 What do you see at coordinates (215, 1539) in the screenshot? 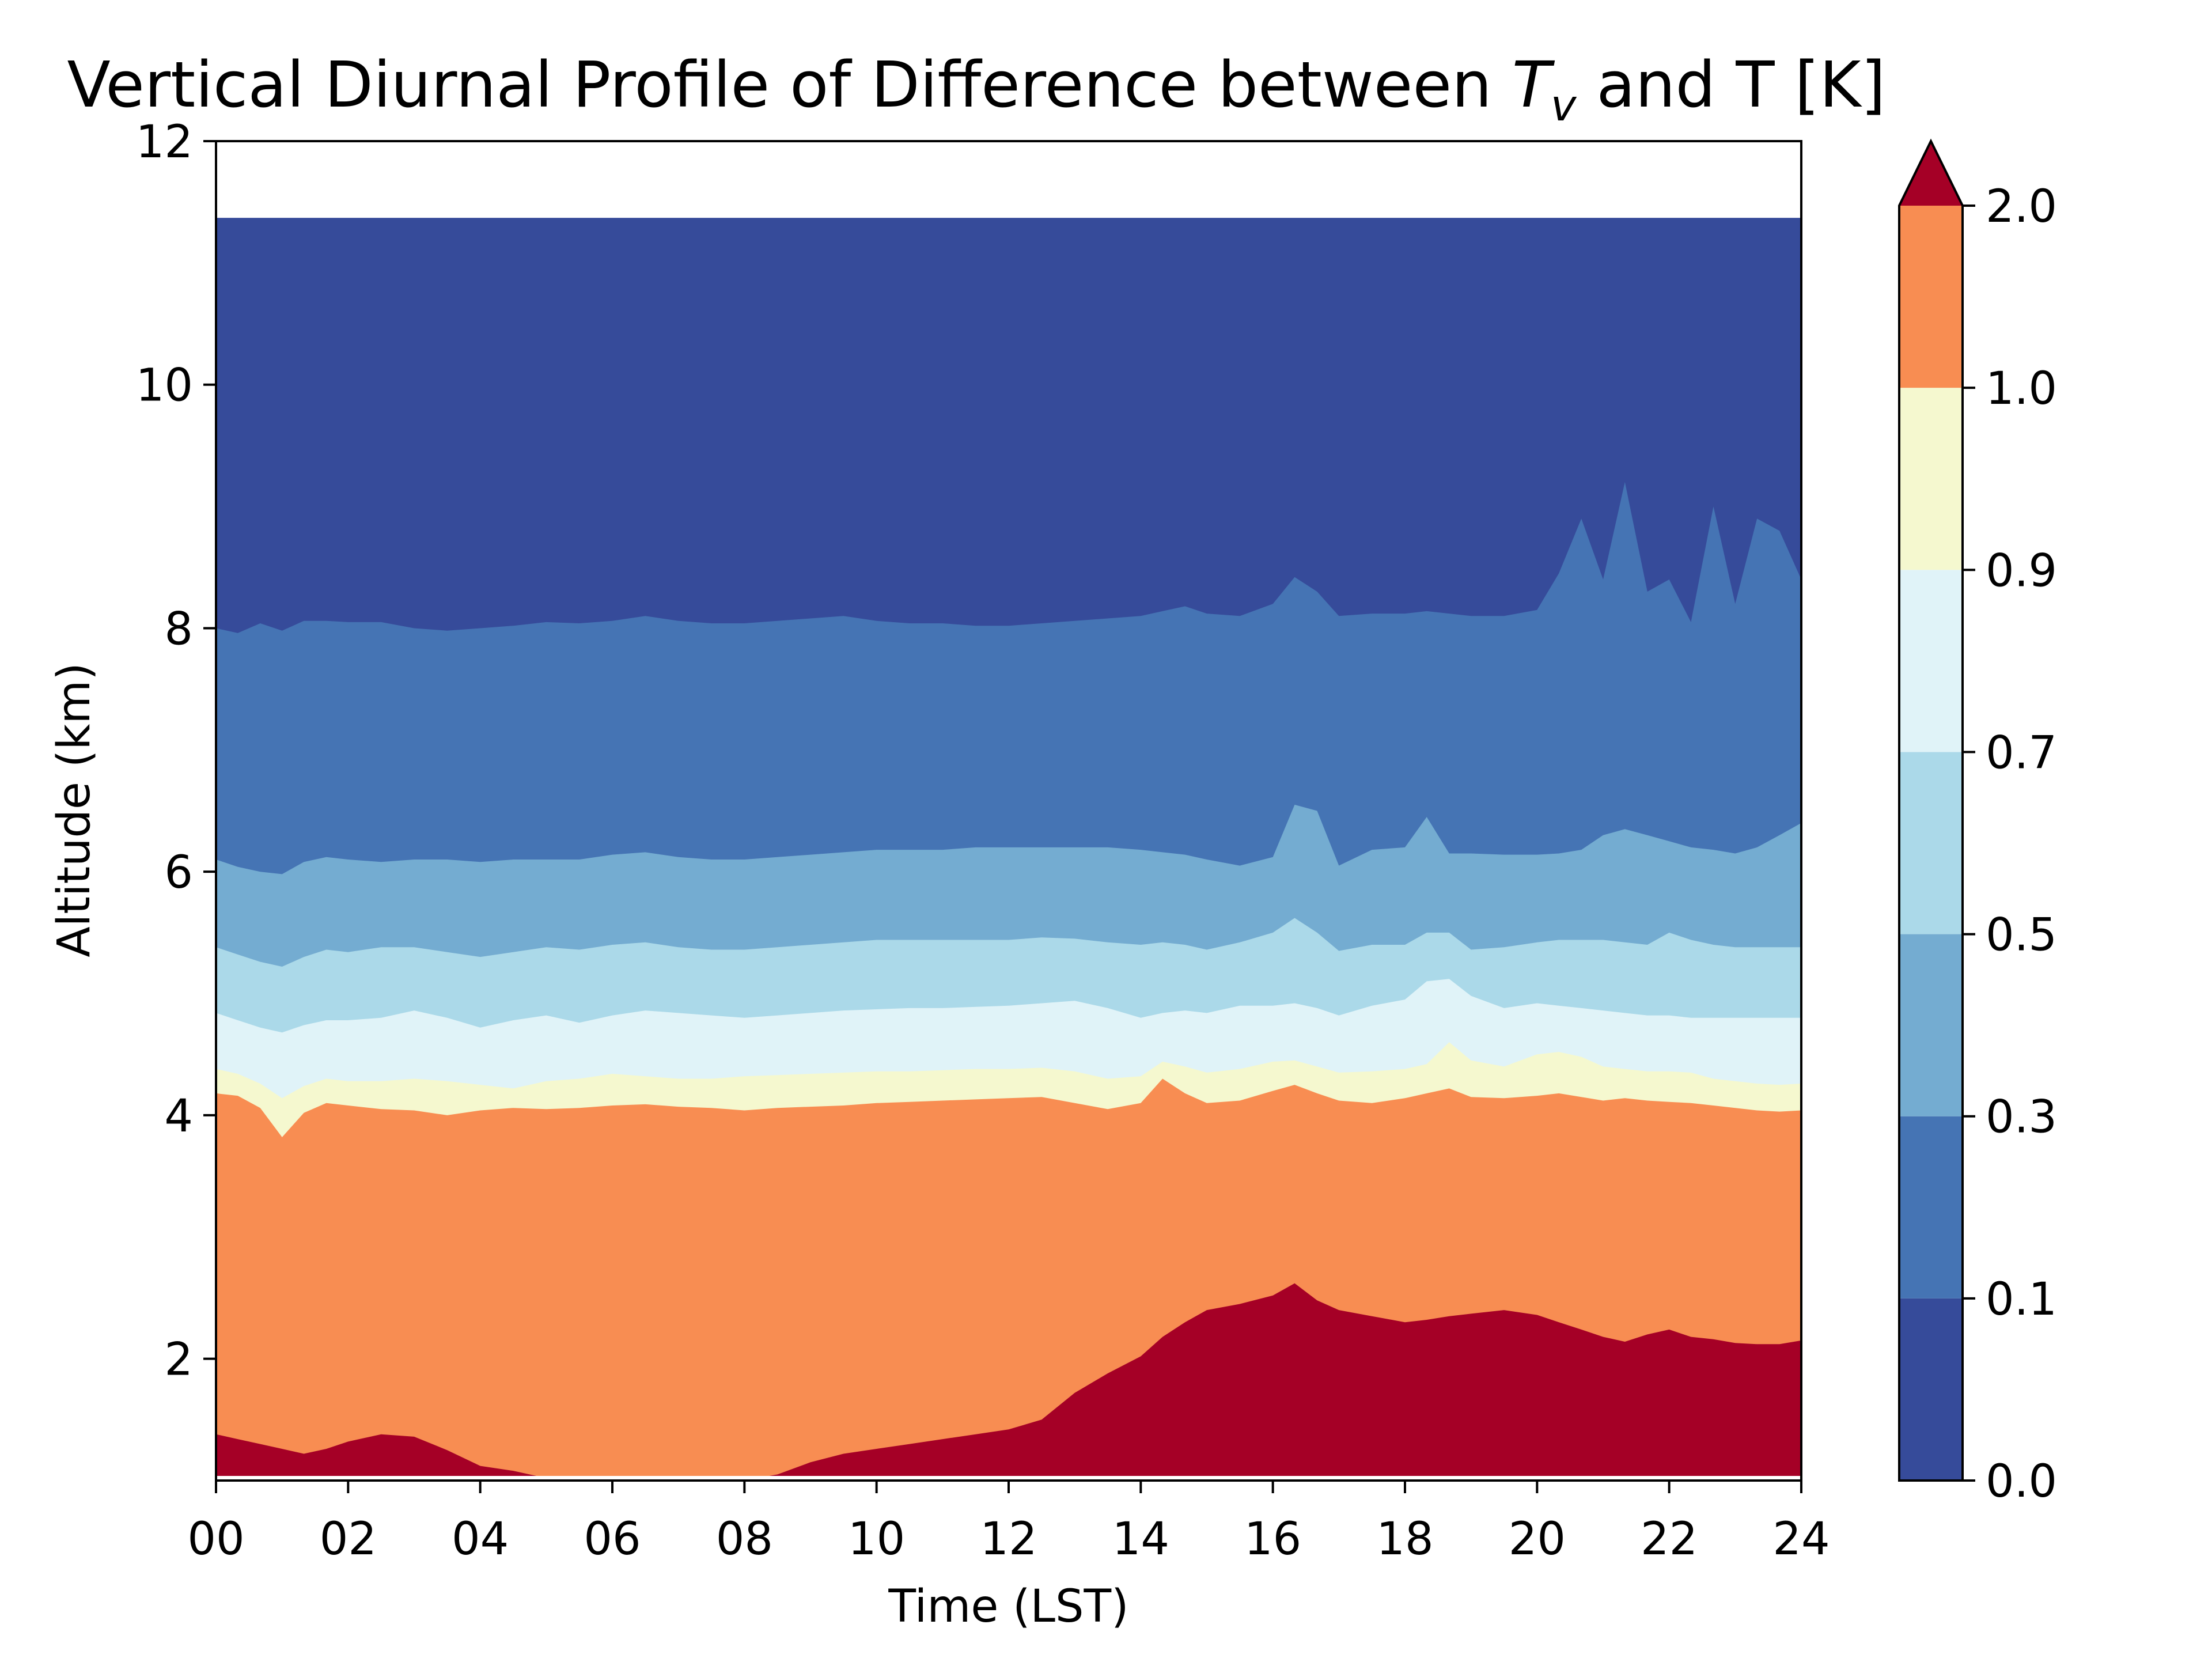
I see `x-tick-label: 00` at bounding box center [215, 1539].